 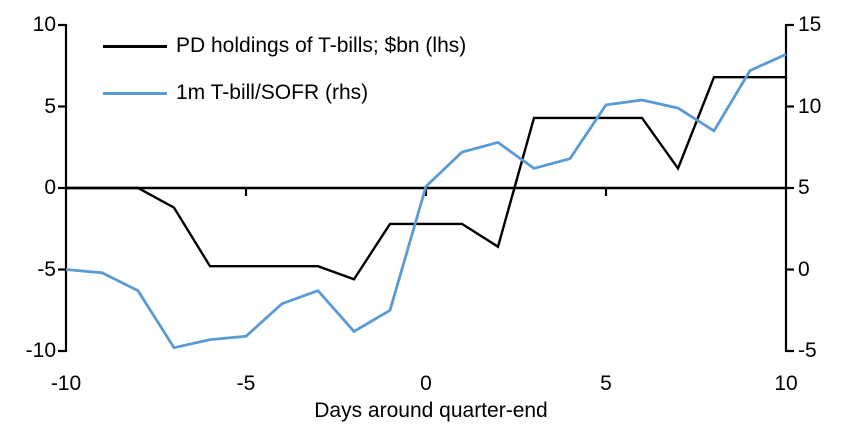 What do you see at coordinates (321, 45) in the screenshot?
I see `legend-label-pd-holdings: PD holdings of T-bills; $bn (lhs)` at bounding box center [321, 45].